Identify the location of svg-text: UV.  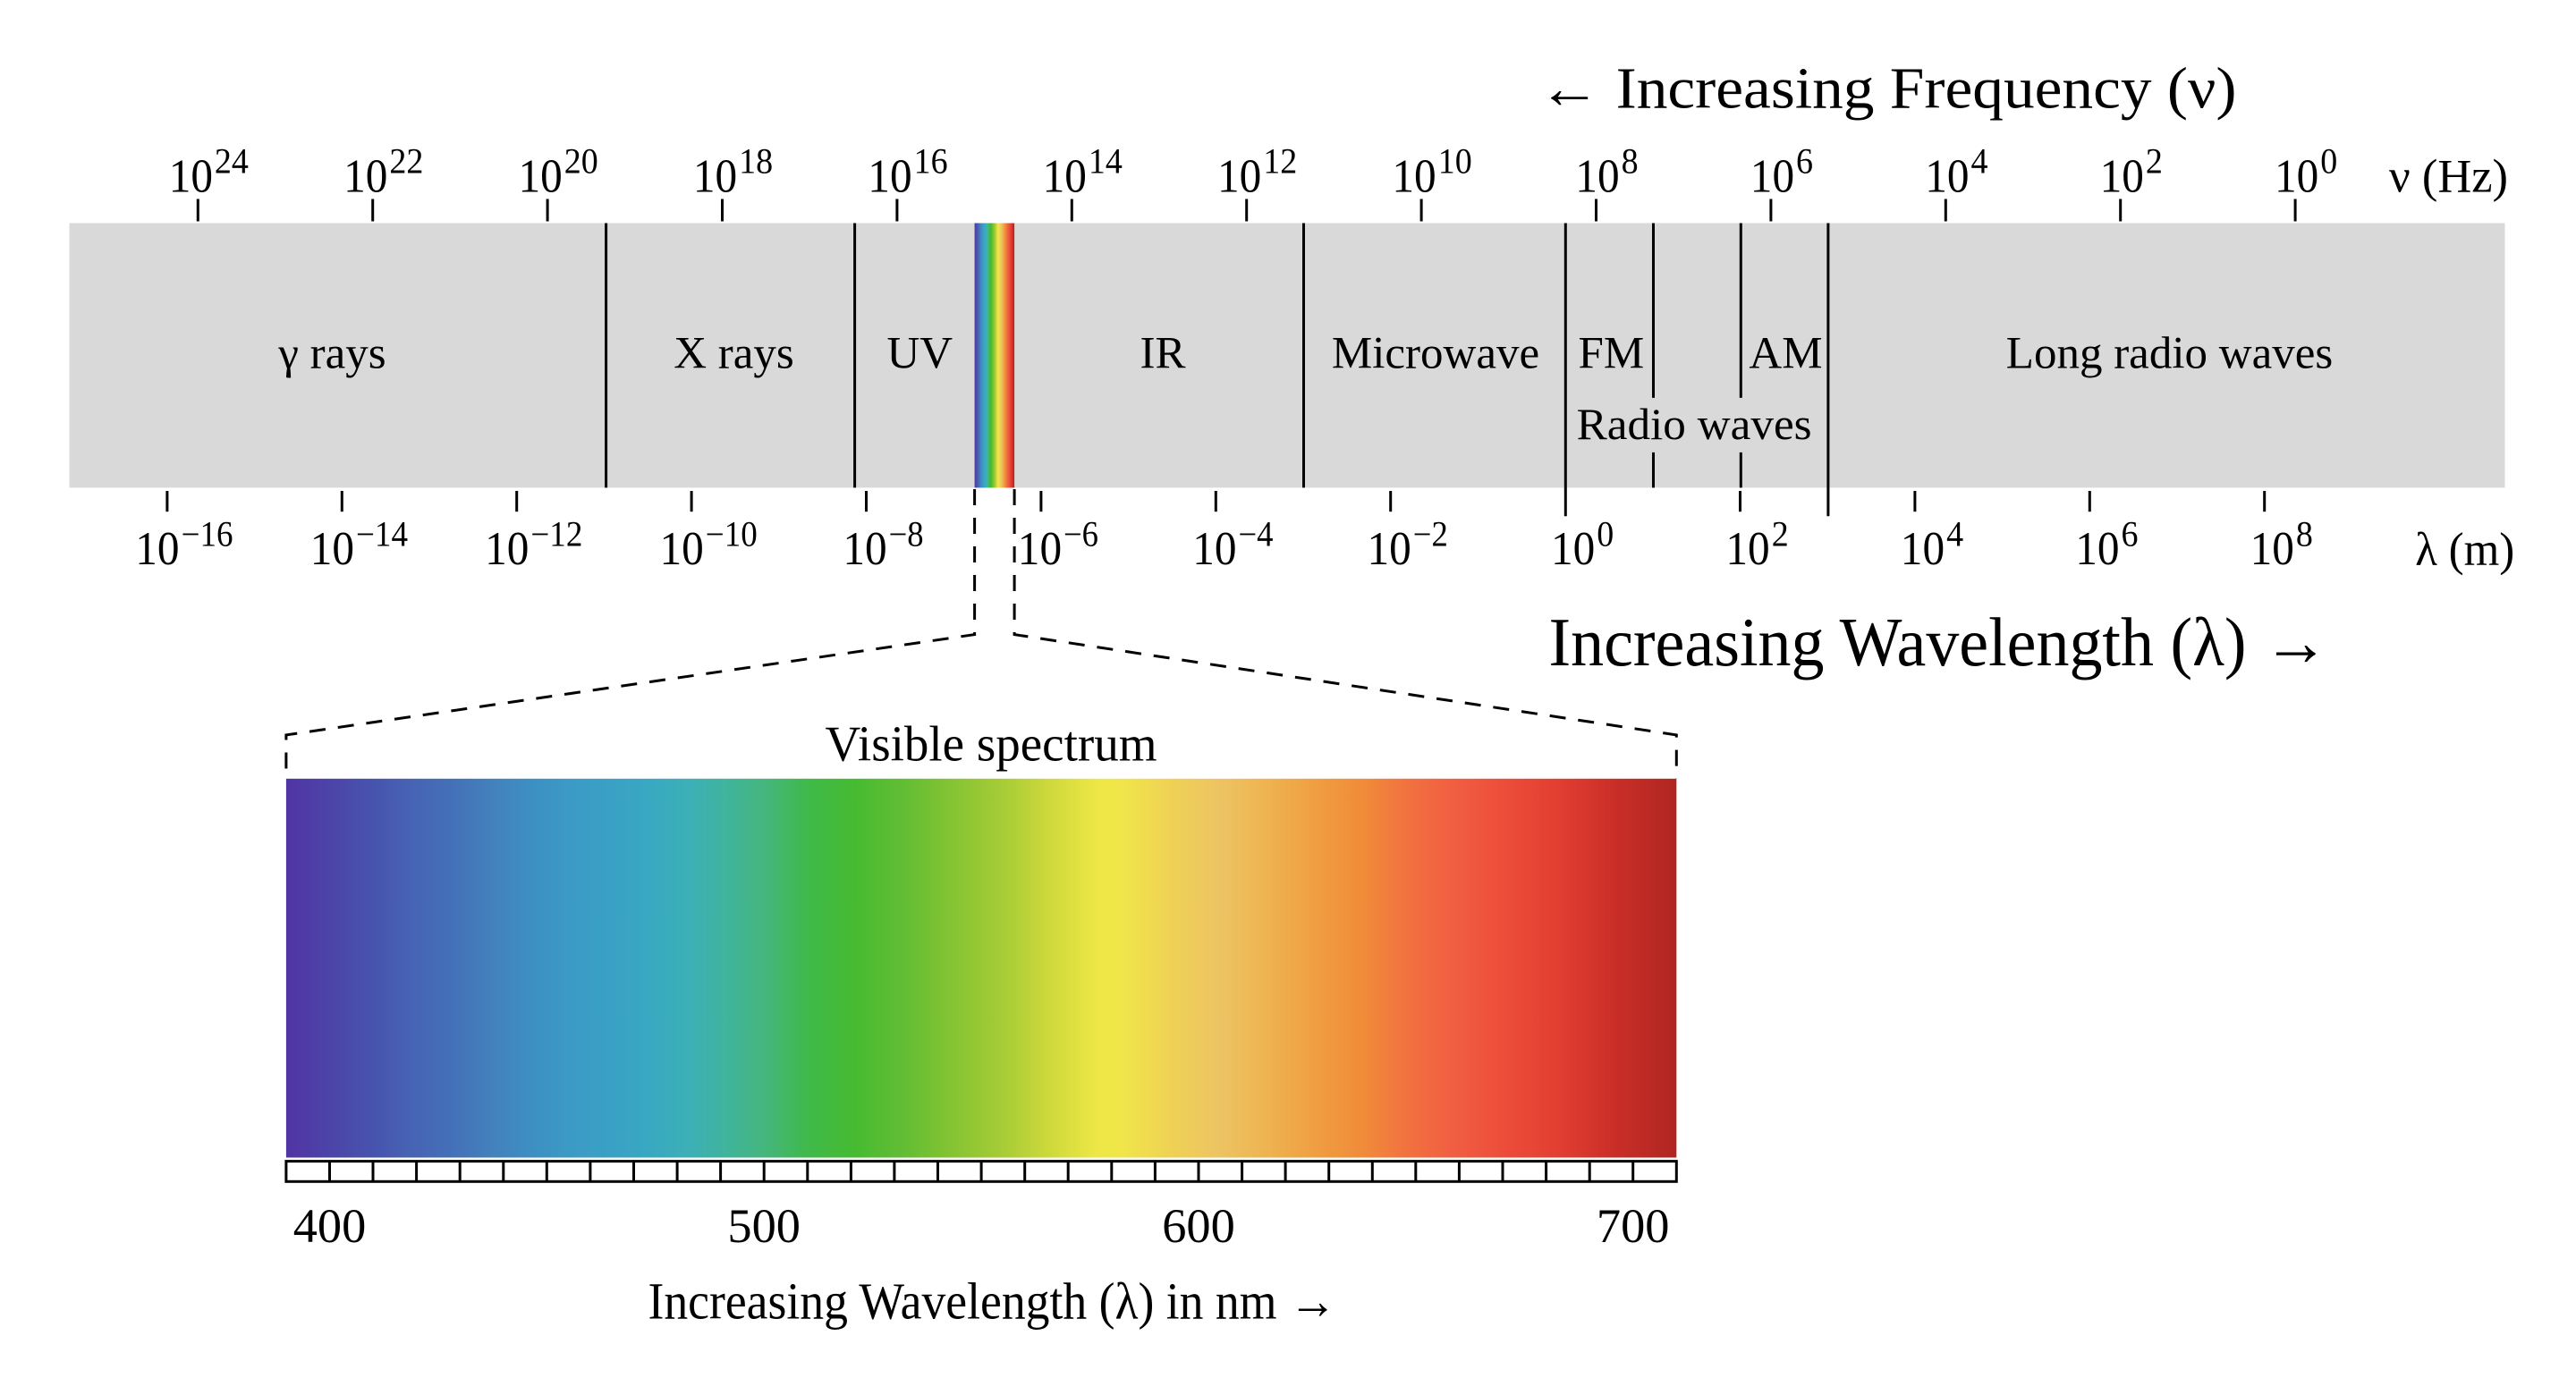
(919, 354).